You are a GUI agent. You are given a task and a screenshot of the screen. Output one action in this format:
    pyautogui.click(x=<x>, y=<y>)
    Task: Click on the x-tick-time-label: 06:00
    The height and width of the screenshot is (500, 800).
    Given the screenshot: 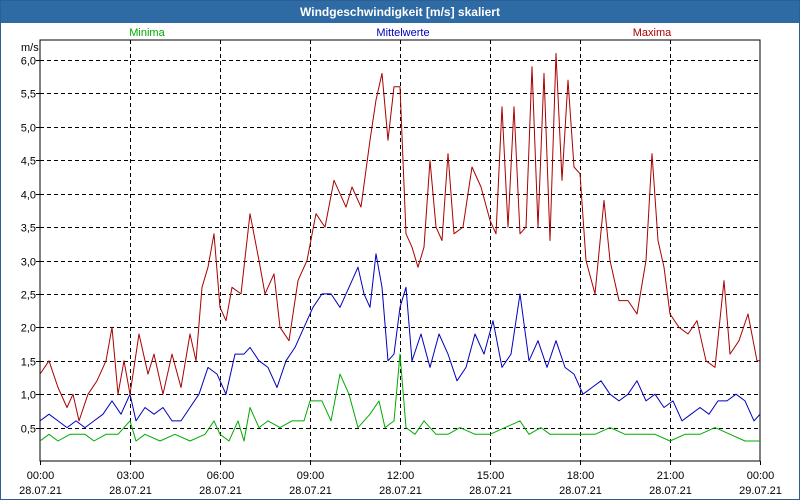 What is the action you would take?
    pyautogui.click(x=221, y=476)
    